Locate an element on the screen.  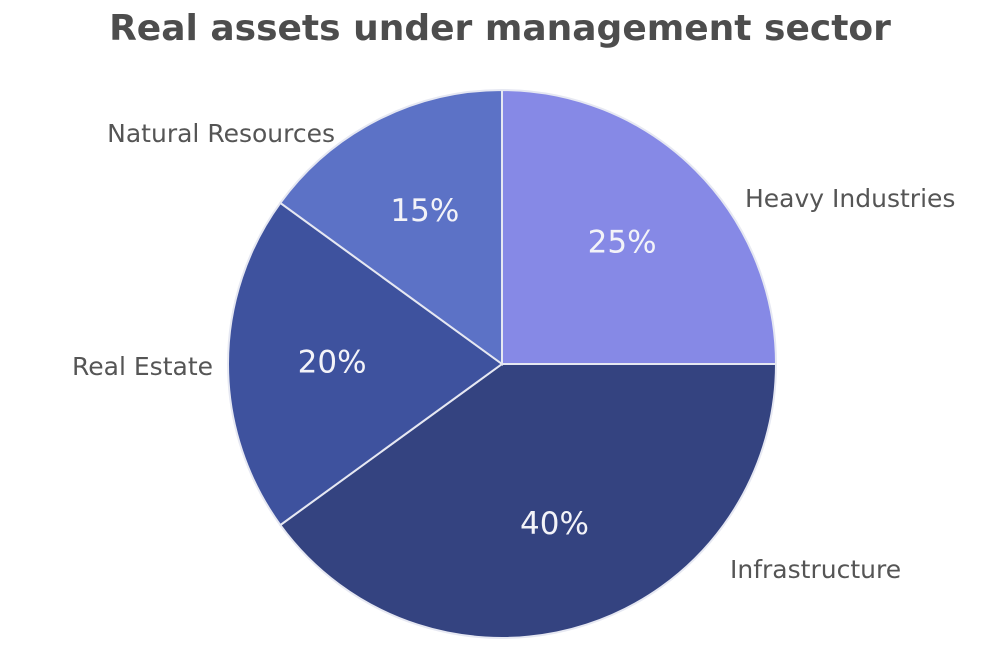
slice-value-label: 15% is located at coordinates (424, 211).